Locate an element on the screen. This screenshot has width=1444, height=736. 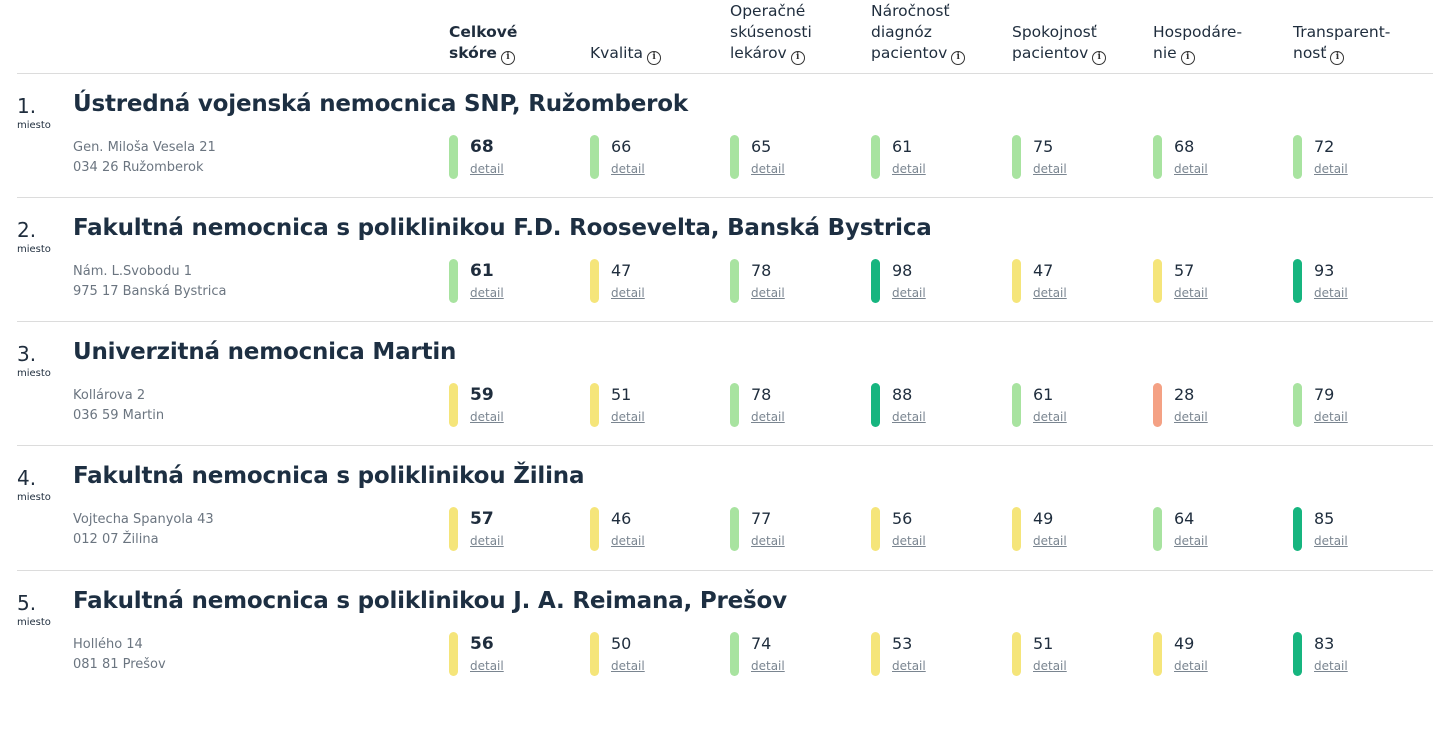
score-cell-quality: 51 detail is located at coordinates (650, 405).